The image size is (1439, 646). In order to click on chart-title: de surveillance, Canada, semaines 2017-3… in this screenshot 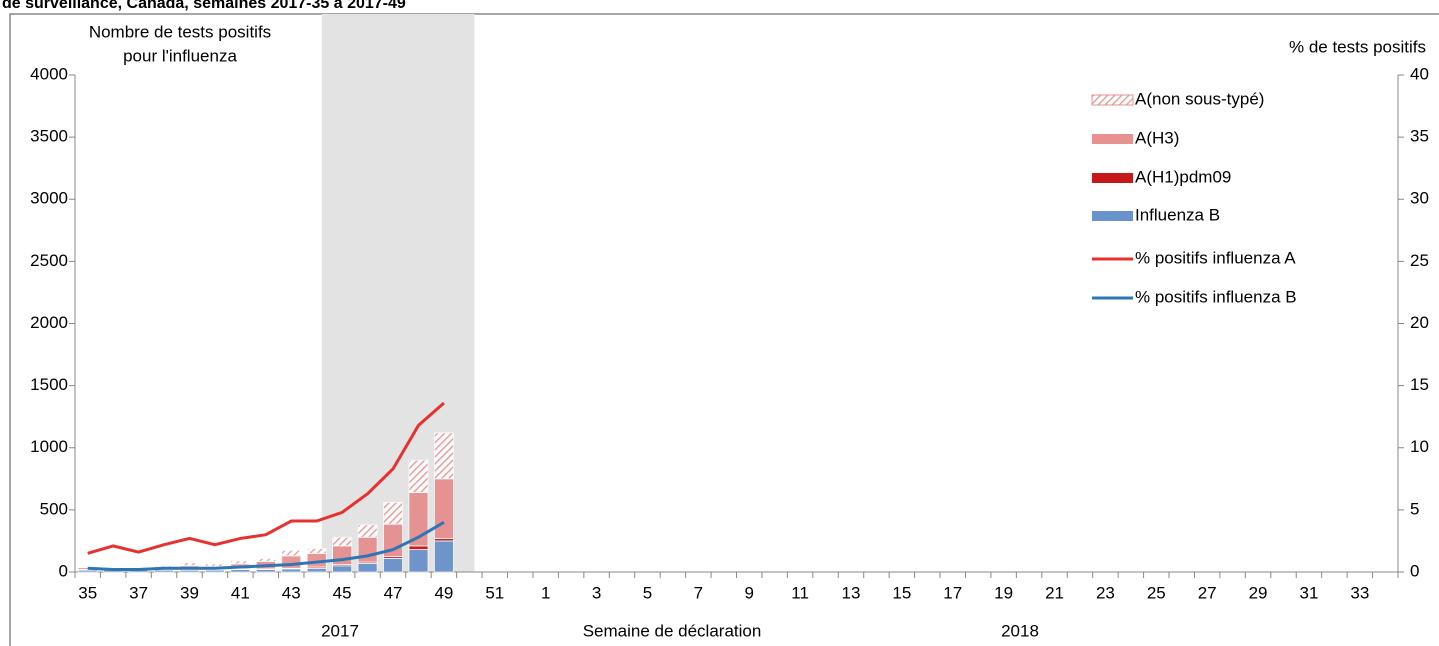, I will do `click(204, 6)`.